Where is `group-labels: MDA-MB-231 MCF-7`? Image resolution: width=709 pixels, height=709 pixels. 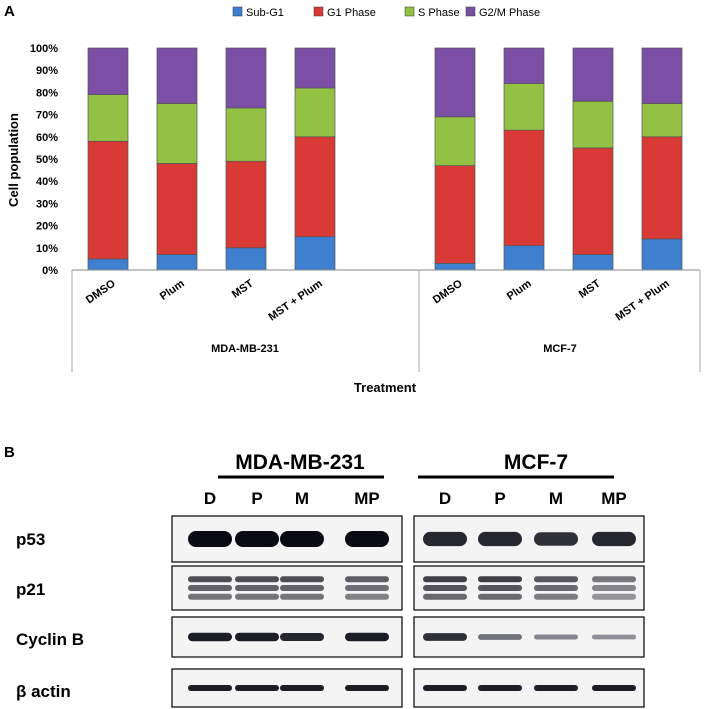
group-labels: MDA-MB-231 MCF-7 is located at coordinates (394, 349).